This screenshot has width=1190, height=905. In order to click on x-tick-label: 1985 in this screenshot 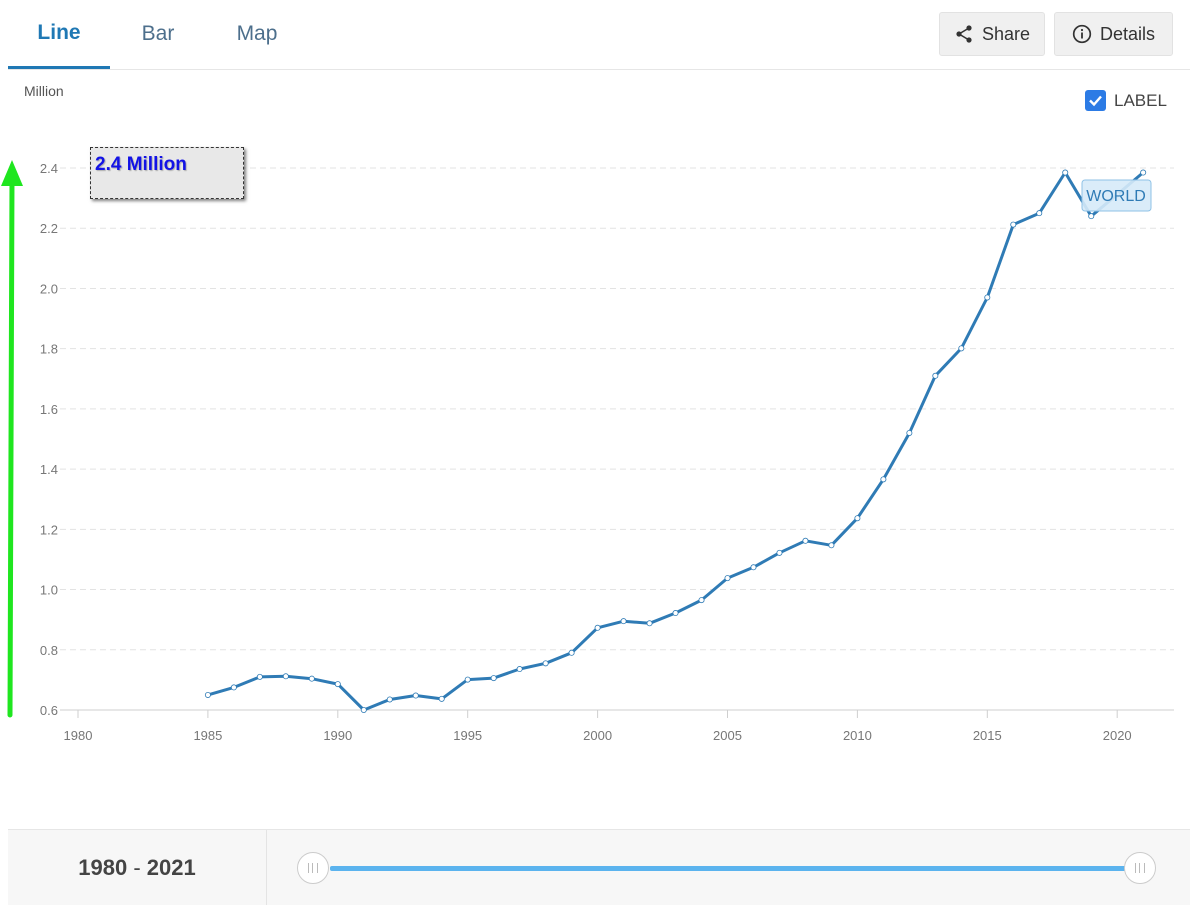, I will do `click(207, 735)`.